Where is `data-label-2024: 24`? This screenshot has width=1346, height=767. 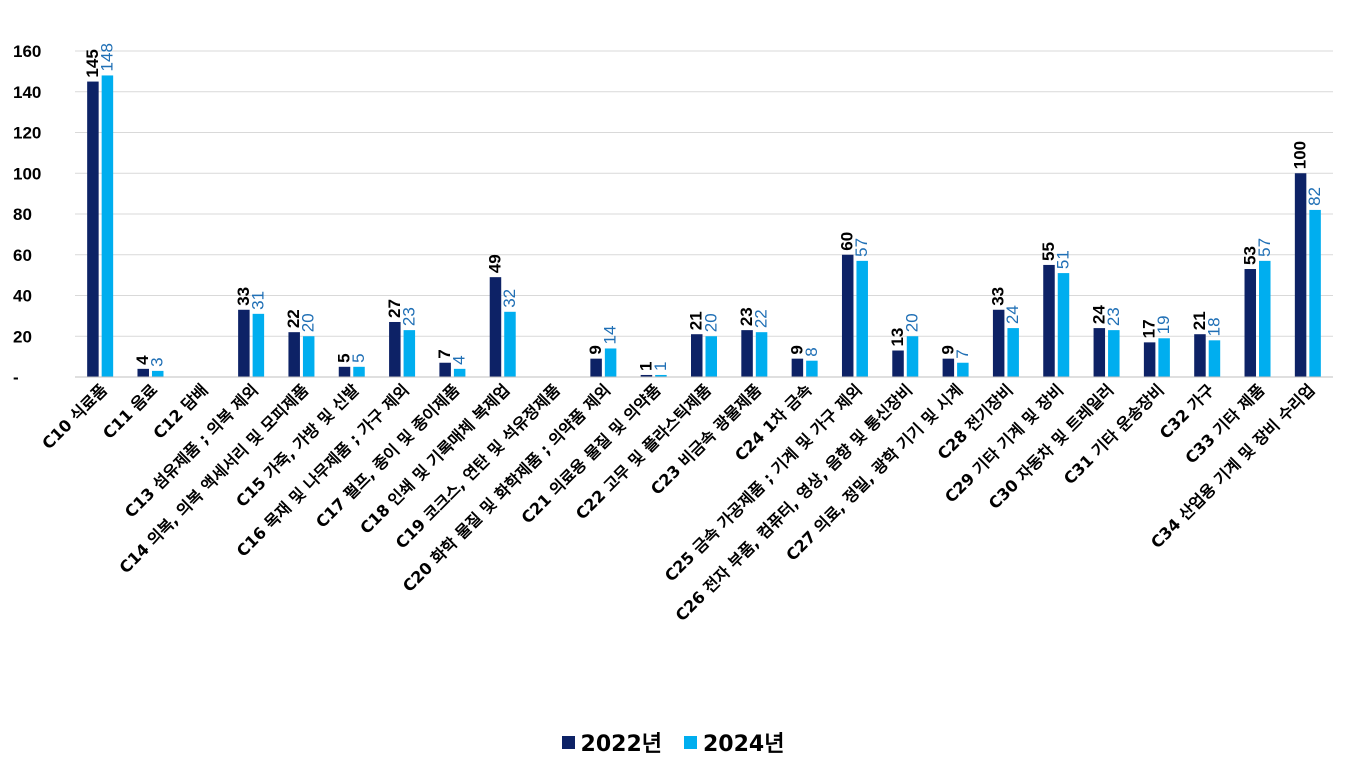
data-label-2024: 24 is located at coordinates (1012, 314).